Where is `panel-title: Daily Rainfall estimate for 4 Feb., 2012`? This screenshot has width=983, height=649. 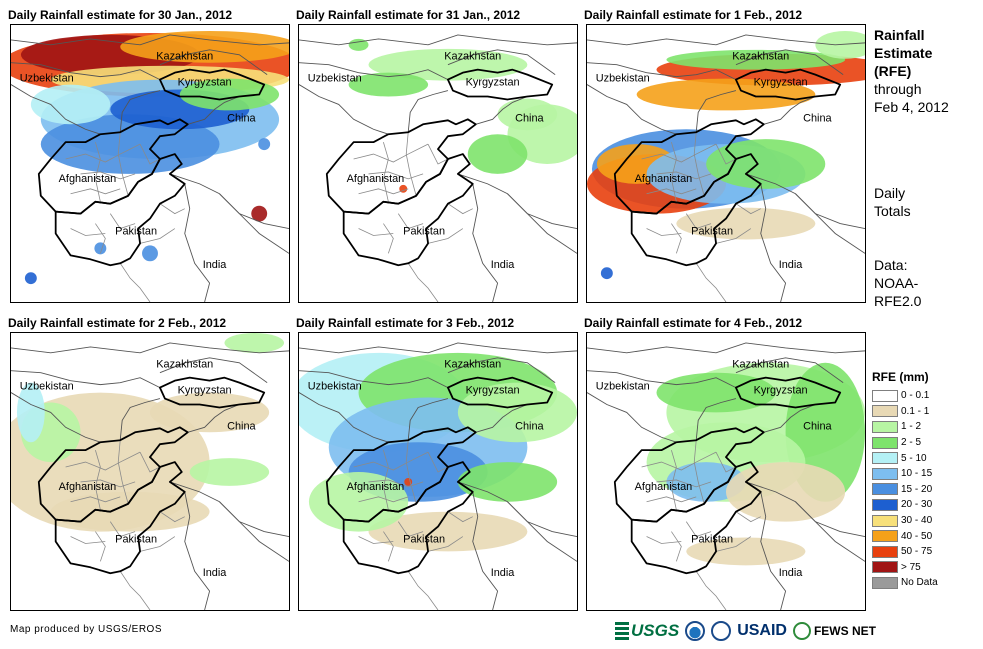 panel-title: Daily Rainfall estimate for 4 Feb., 2012 is located at coordinates (693, 323).